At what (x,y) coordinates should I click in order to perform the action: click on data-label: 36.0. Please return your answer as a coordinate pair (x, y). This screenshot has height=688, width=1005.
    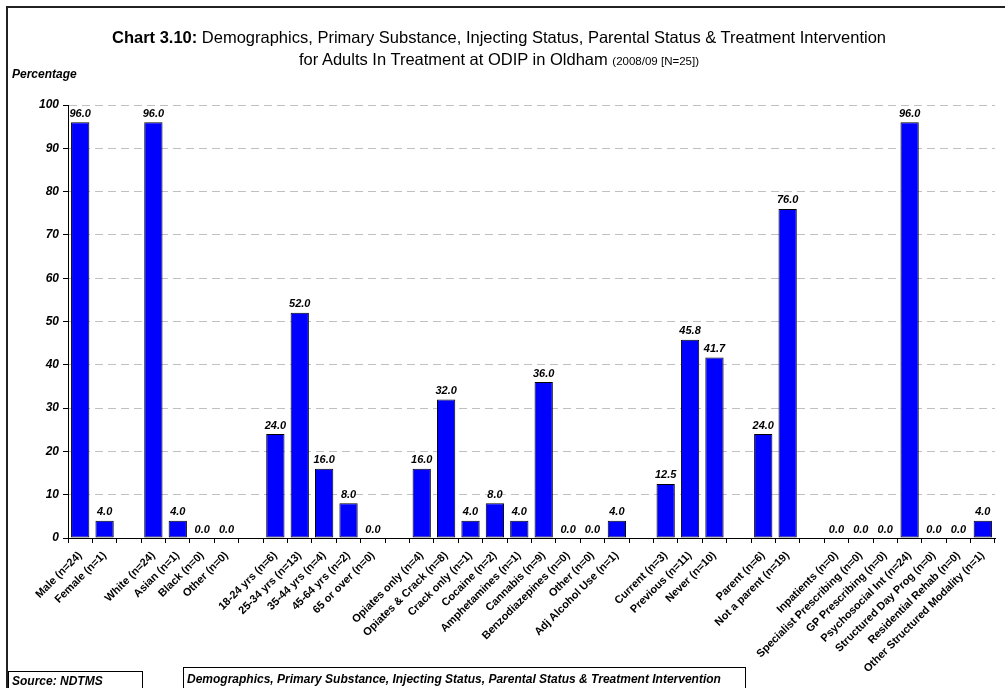
    Looking at the image, I should click on (544, 372).